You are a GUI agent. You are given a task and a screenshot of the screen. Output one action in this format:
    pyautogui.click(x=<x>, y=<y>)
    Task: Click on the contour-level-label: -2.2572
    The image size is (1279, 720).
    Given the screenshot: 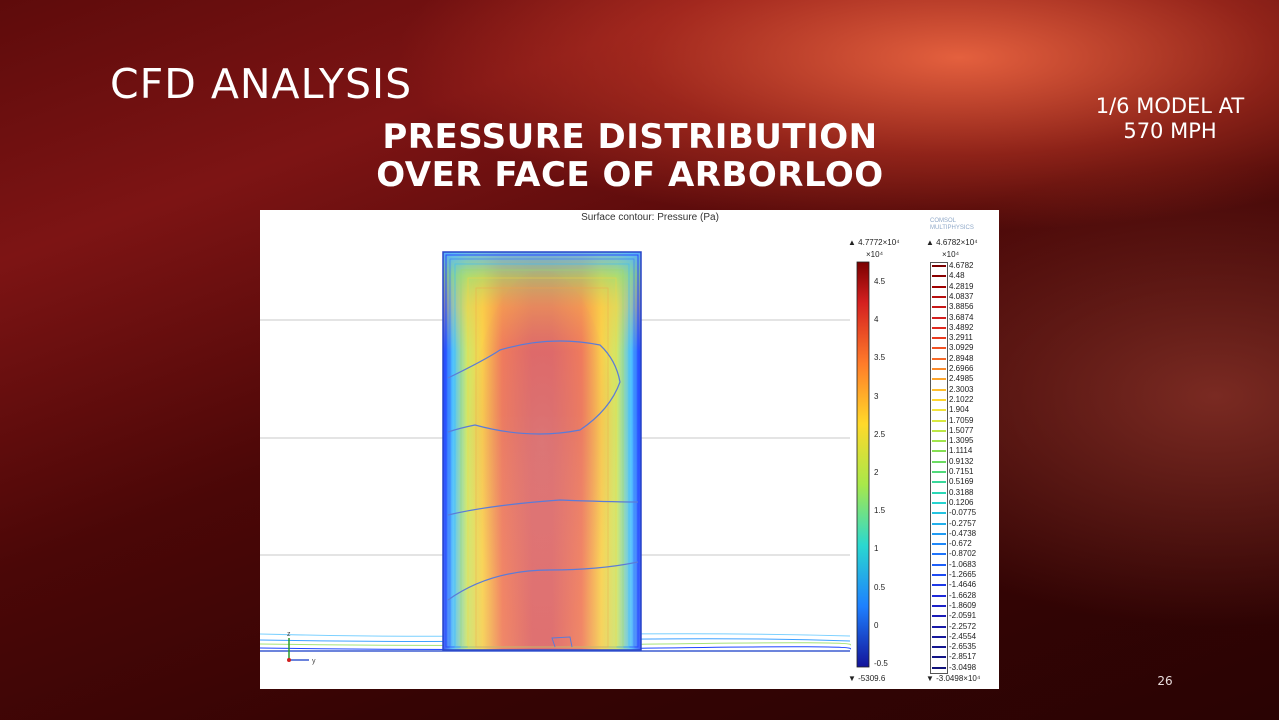 What is the action you would take?
    pyautogui.click(x=963, y=626)
    